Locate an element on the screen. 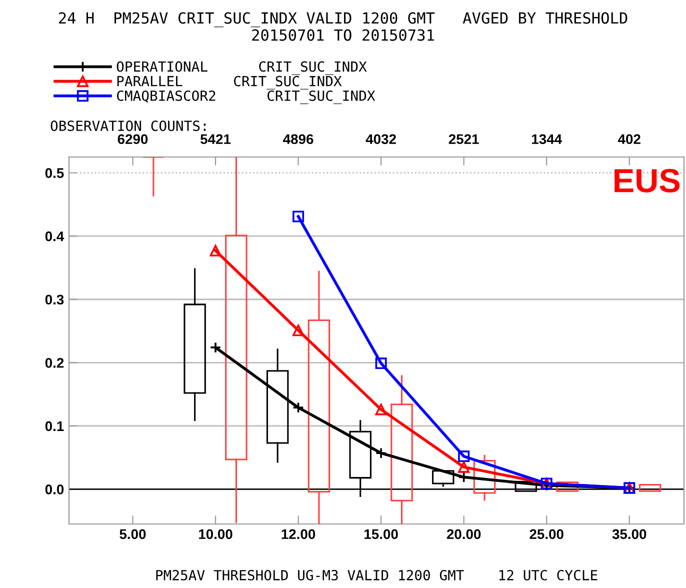 The image size is (686, 588). y-tick-label: 0.0 is located at coordinates (54, 489).